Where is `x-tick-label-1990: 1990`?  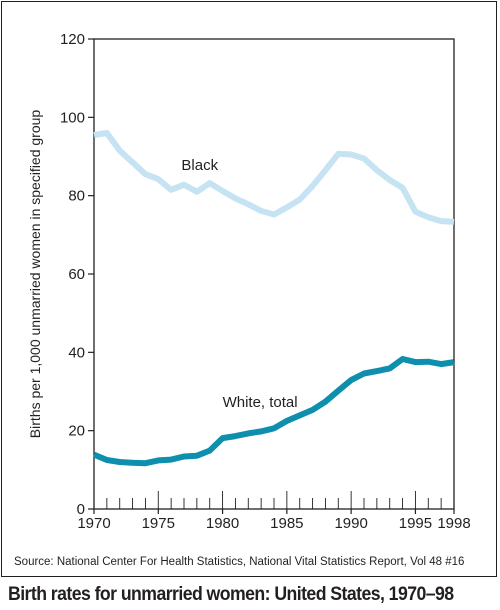 x-tick-label-1990: 1990 is located at coordinates (350, 523).